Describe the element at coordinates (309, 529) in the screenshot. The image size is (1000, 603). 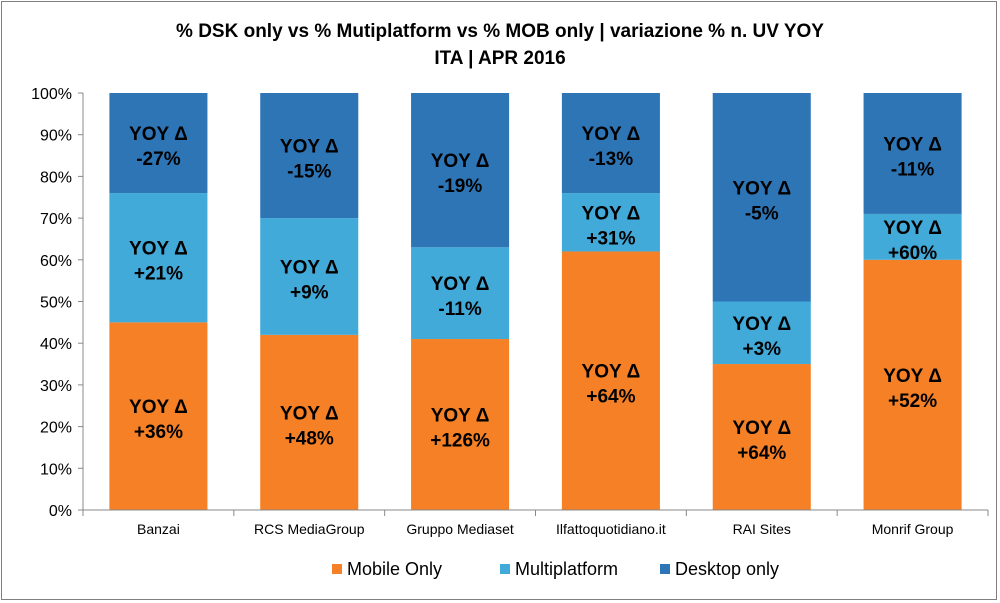
I see `x-tick-label: RCS MediaGroup` at that location.